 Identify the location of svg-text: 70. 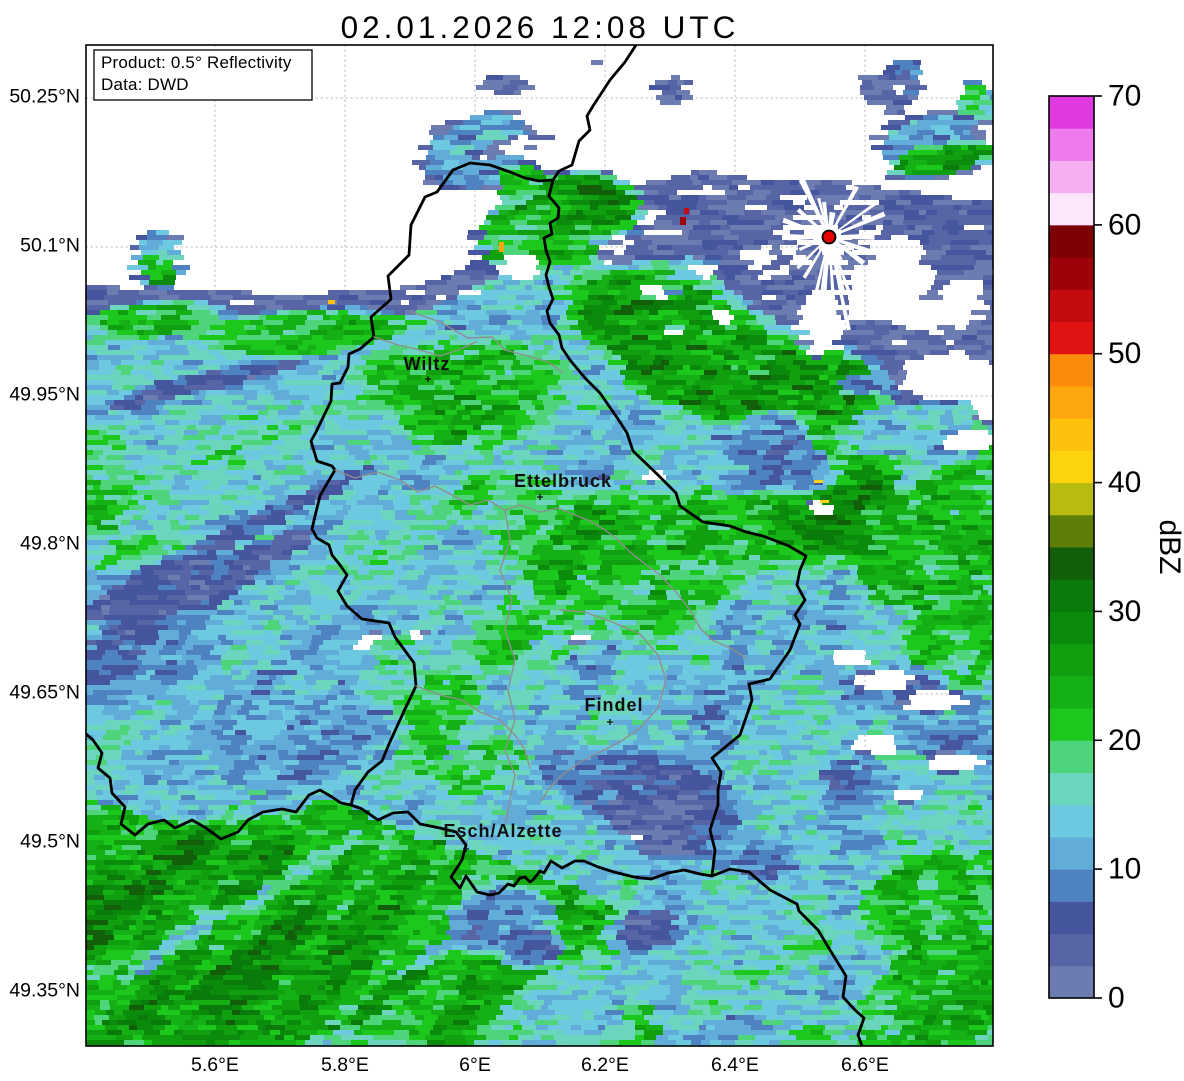
(1124, 96).